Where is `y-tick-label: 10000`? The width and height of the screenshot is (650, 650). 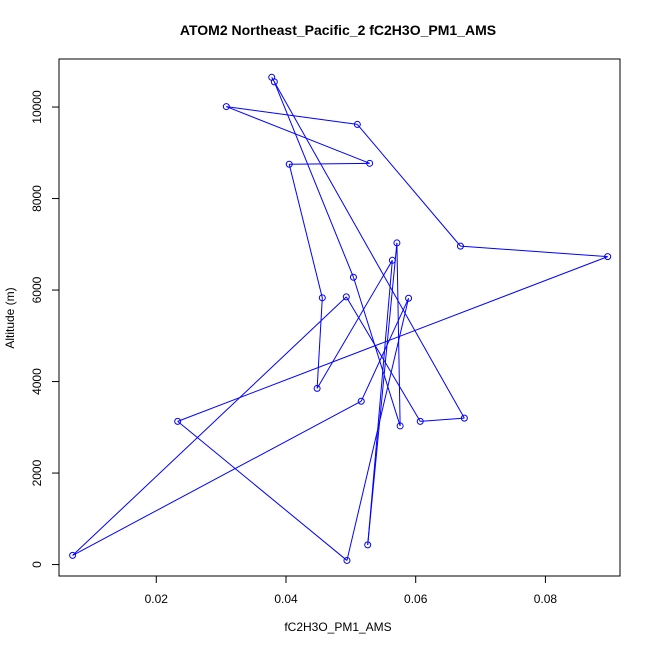 y-tick-label: 10000 is located at coordinates (37, 107).